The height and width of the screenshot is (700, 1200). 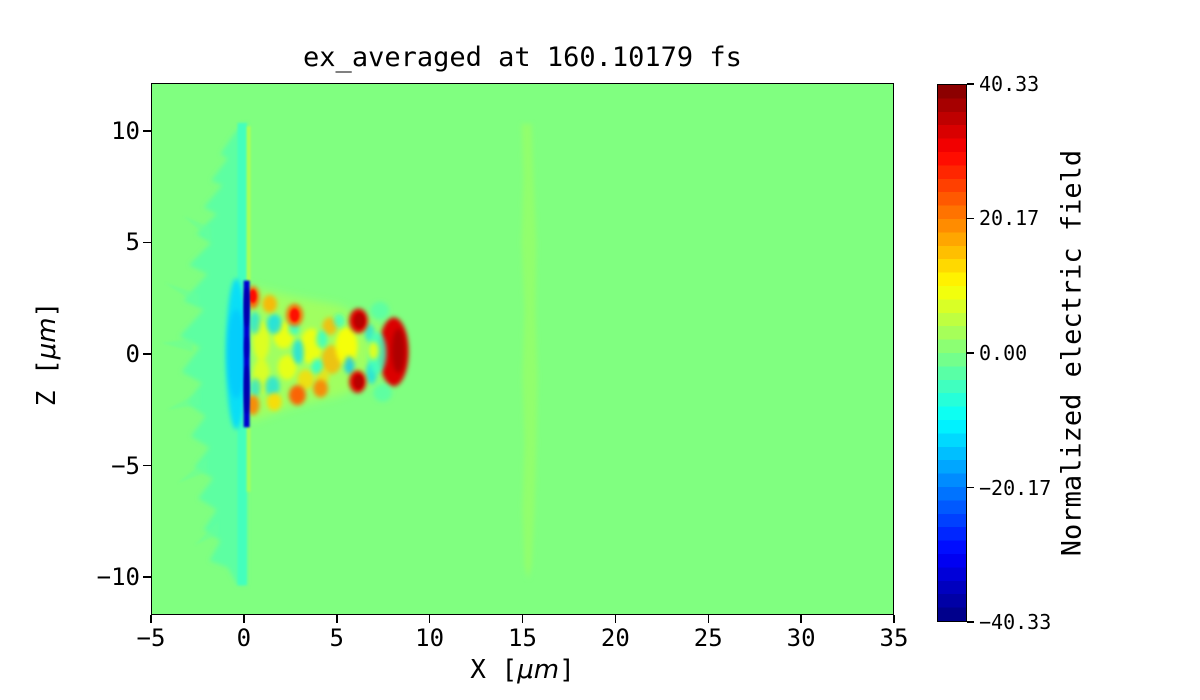 What do you see at coordinates (529, 352) in the screenshot?
I see `faint-stripe-x15` at bounding box center [529, 352].